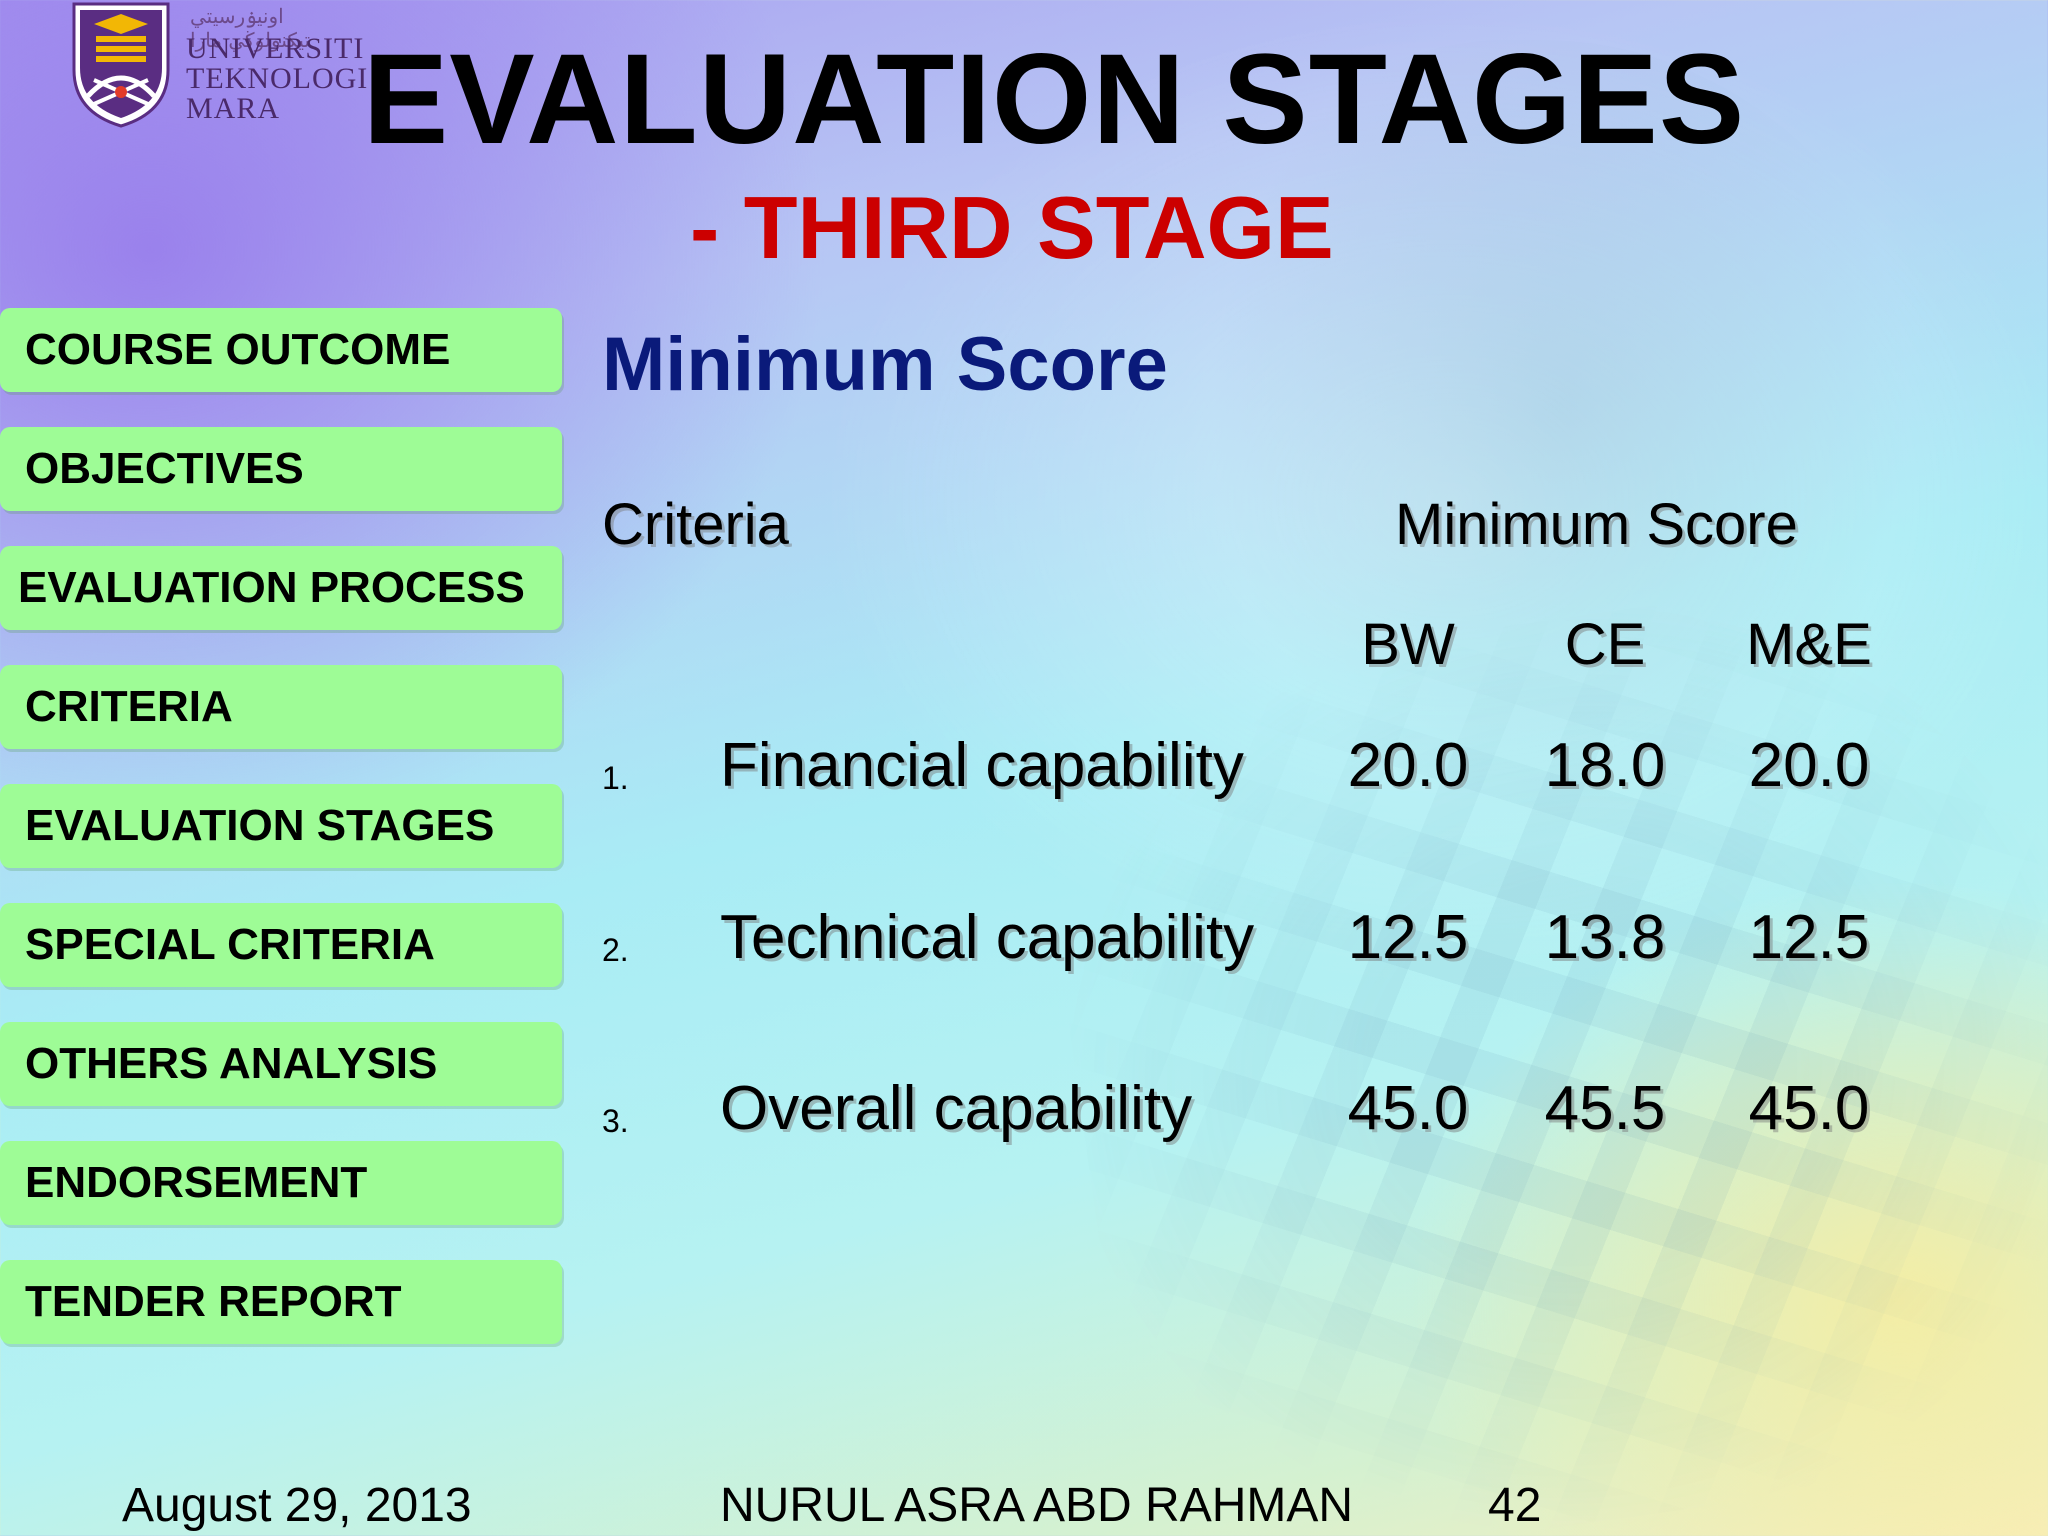 Image resolution: width=2048 pixels, height=1536 pixels. Describe the element at coordinates (281, 1302) in the screenshot. I see `sidebar-item-tender-report: TENDER REPORT` at that location.